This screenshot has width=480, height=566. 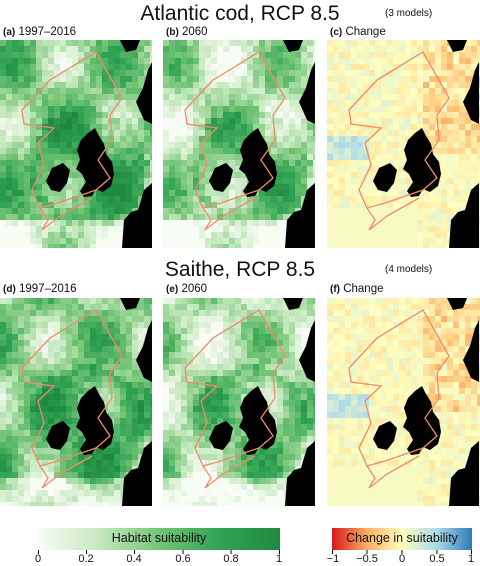 What do you see at coordinates (336, 32) in the screenshot?
I see `panel-c-id: (c)` at bounding box center [336, 32].